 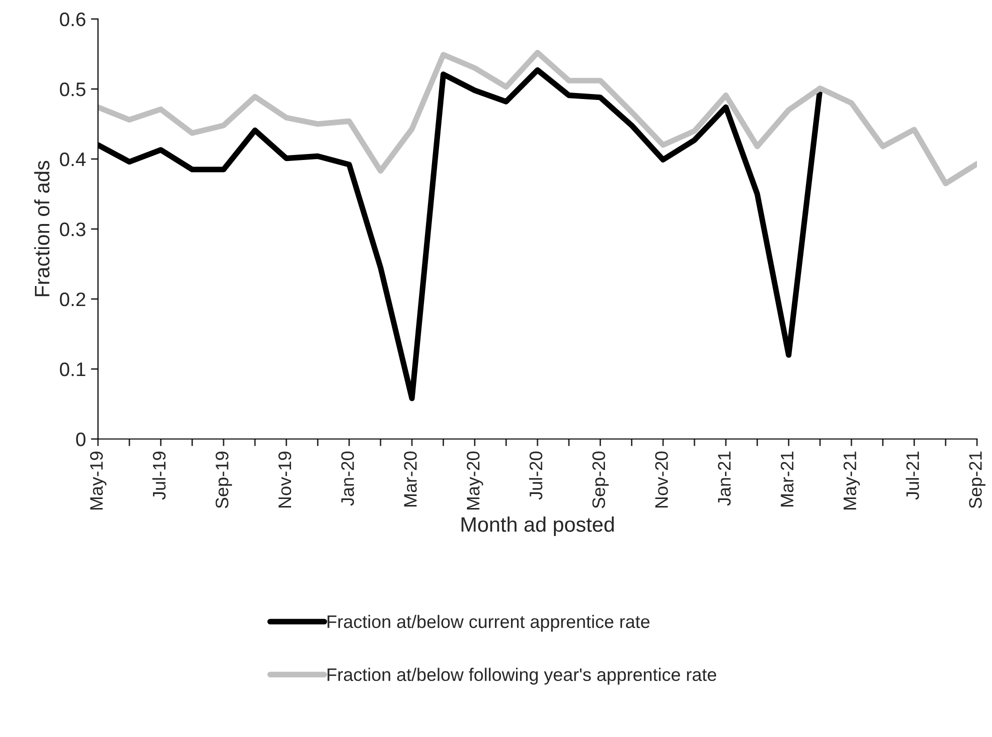 What do you see at coordinates (73, 369) in the screenshot?
I see `y-tick-label: 0.1` at bounding box center [73, 369].